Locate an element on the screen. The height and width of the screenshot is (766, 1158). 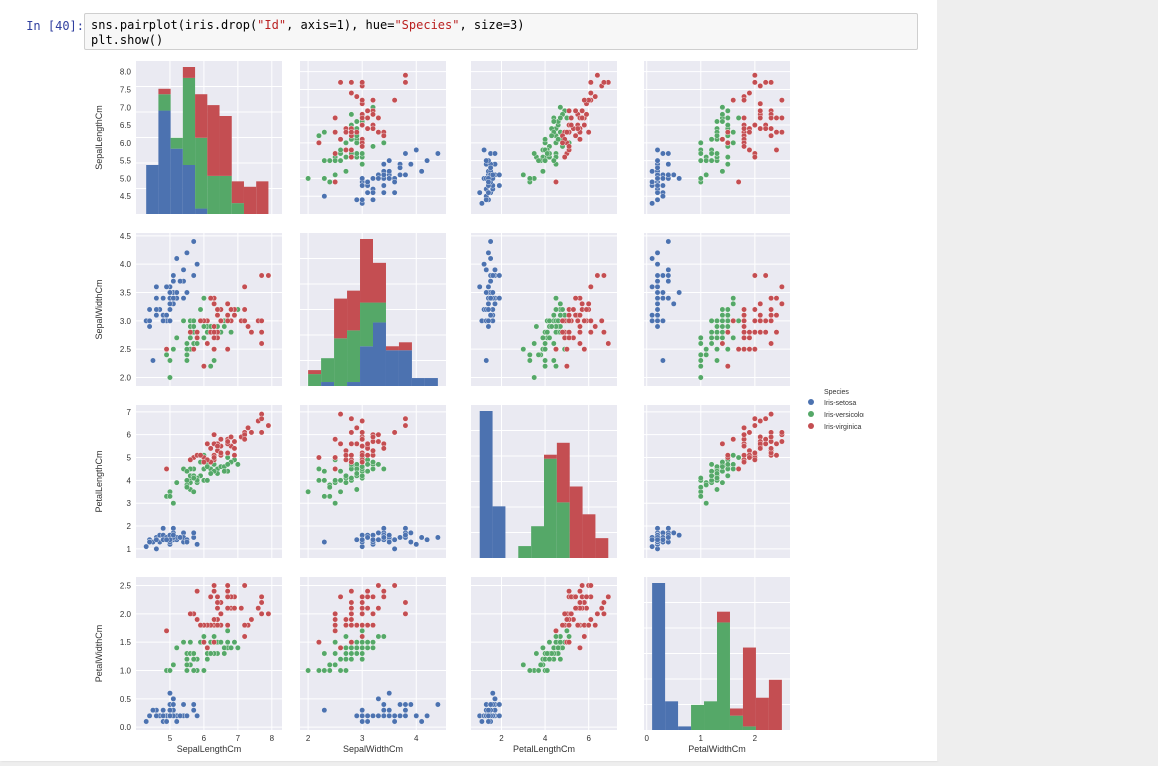
code-line-2: plt.show() is located at coordinates (127, 40).